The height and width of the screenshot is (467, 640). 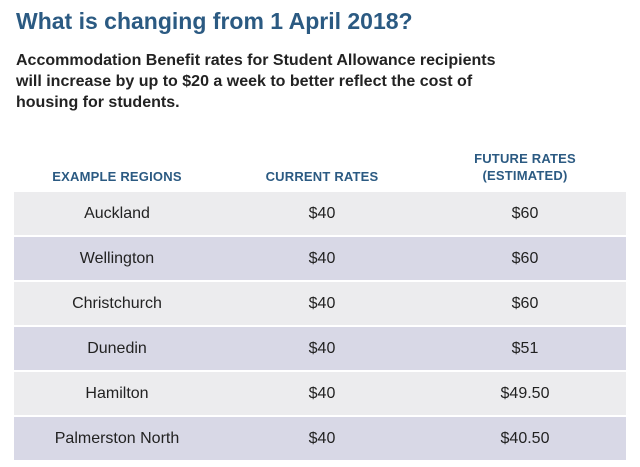 What do you see at coordinates (322, 176) in the screenshot?
I see `header-current-rates: CURRENT RATES` at bounding box center [322, 176].